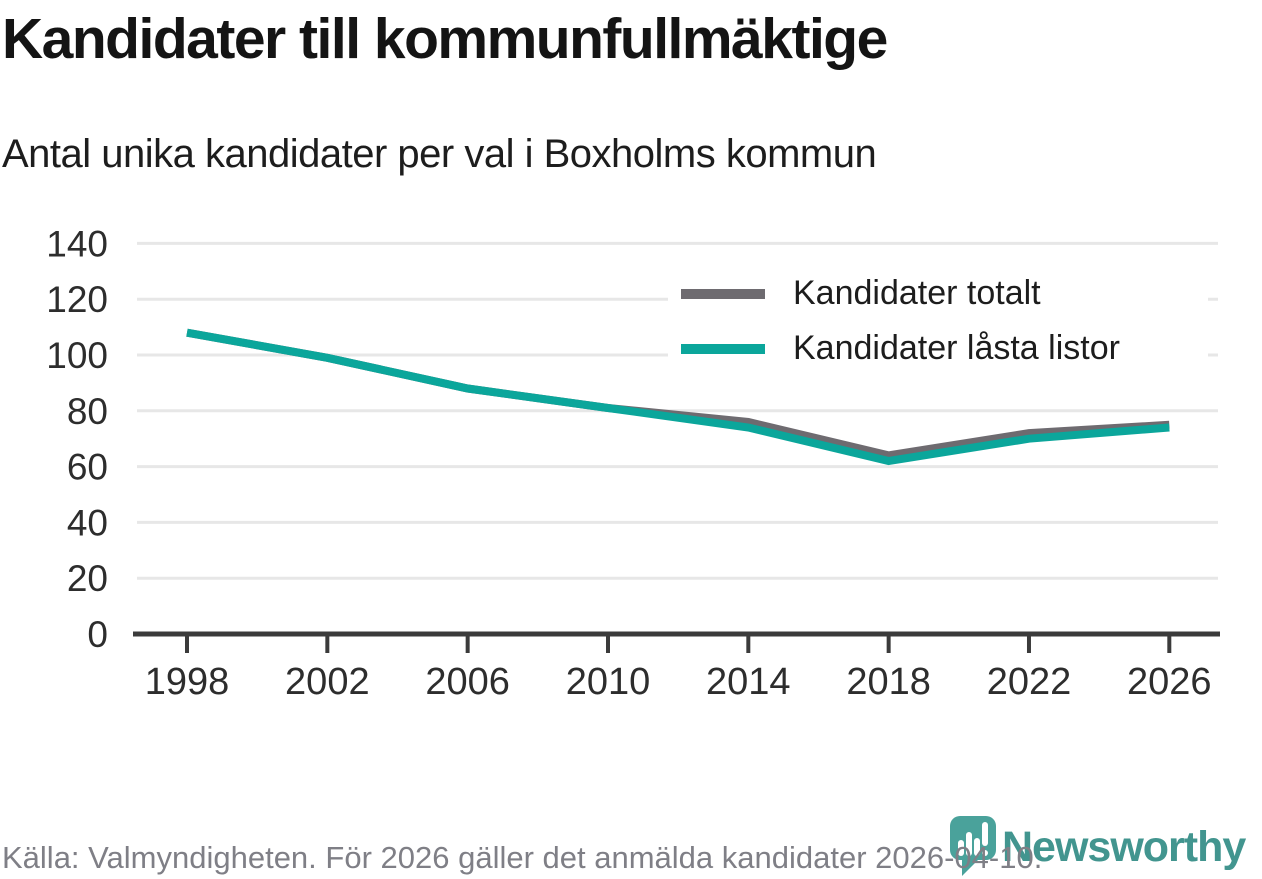  I want to click on x-tick-label-2018: 2018, so click(888, 682).